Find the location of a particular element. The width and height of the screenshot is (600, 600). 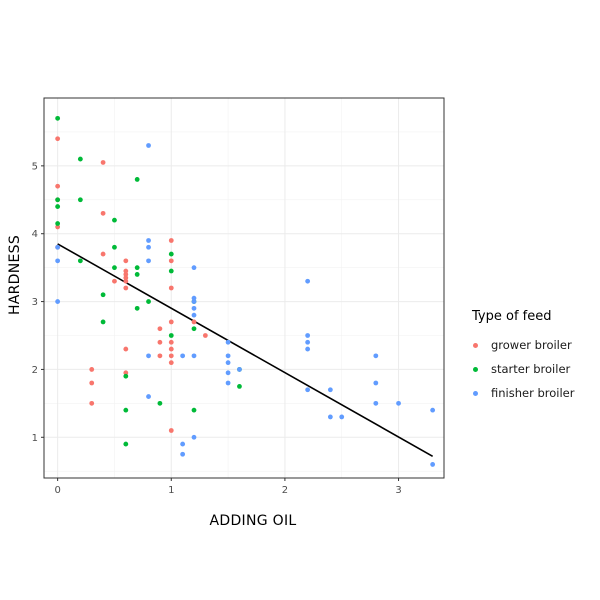

legend-item-finisher-broiler: finisher broiler is located at coordinates (523, 393).